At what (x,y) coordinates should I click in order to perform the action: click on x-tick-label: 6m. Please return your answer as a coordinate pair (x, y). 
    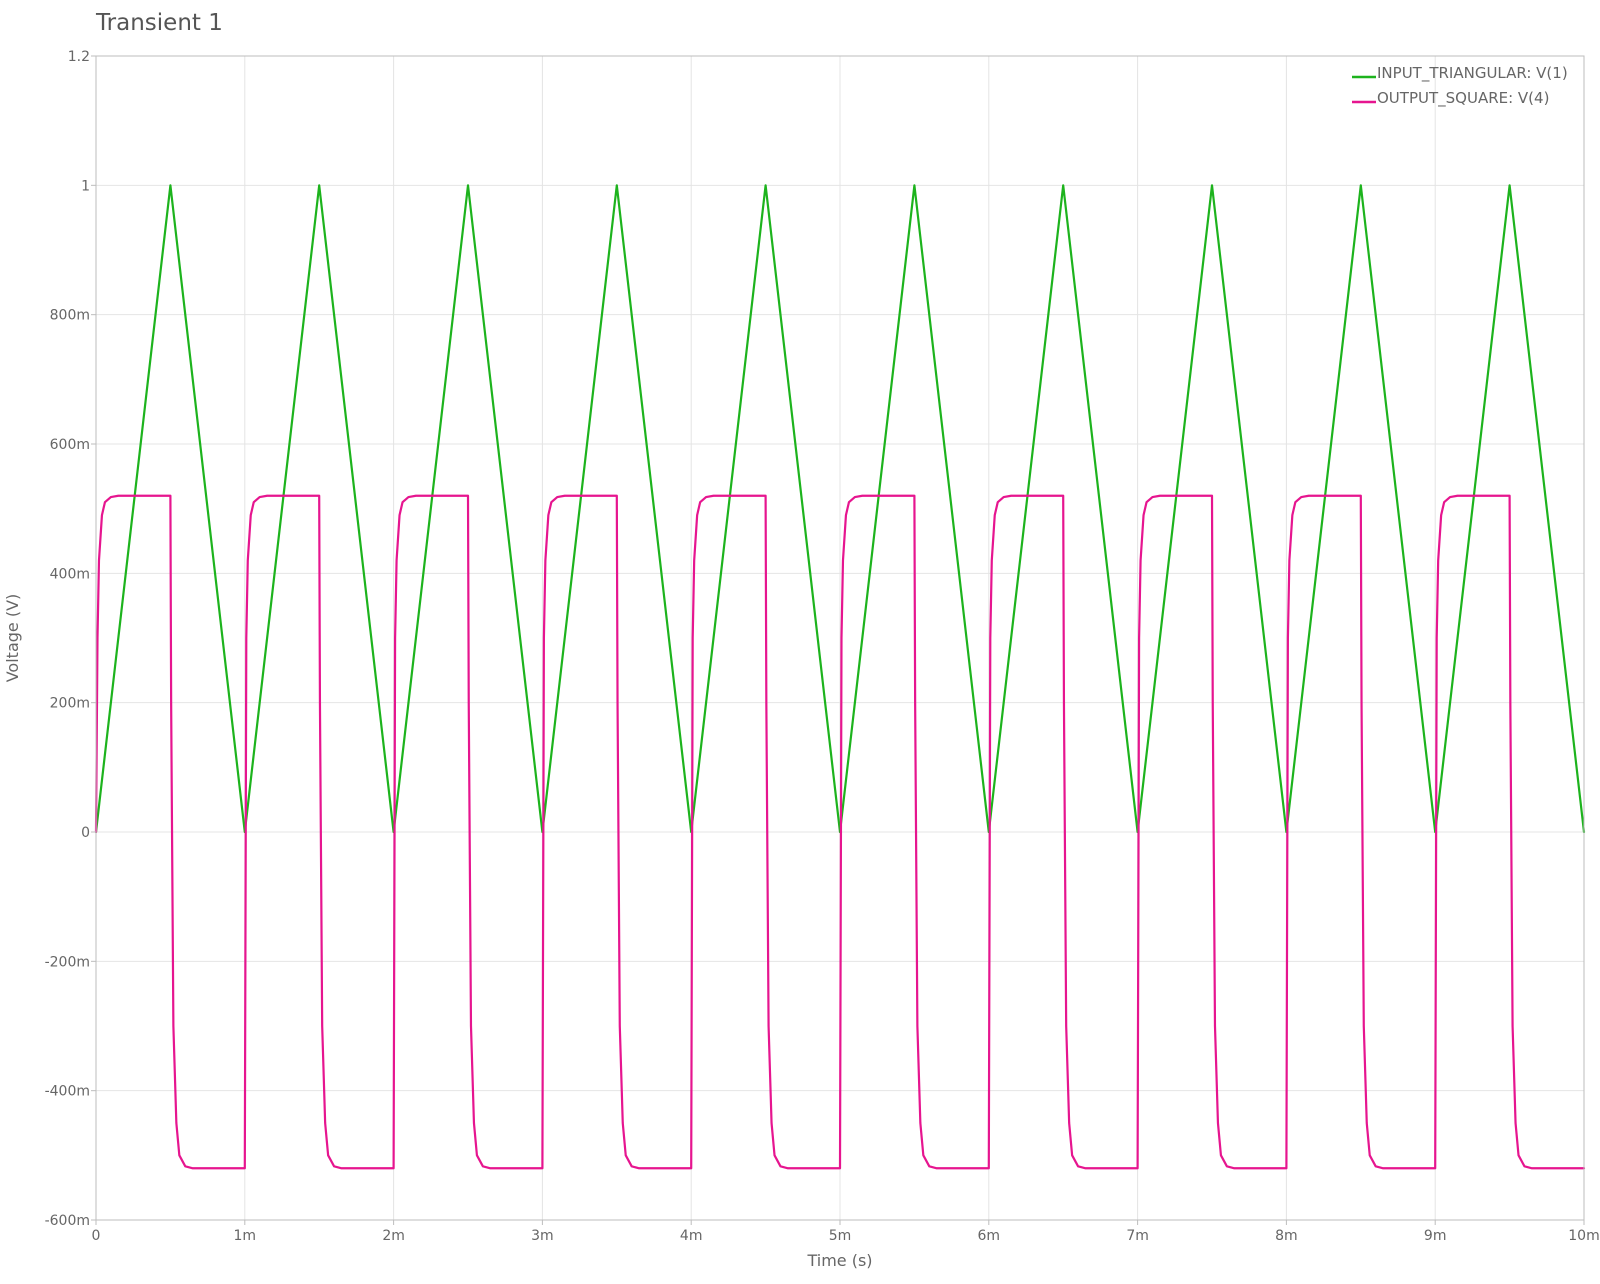
    Looking at the image, I should click on (989, 1236).